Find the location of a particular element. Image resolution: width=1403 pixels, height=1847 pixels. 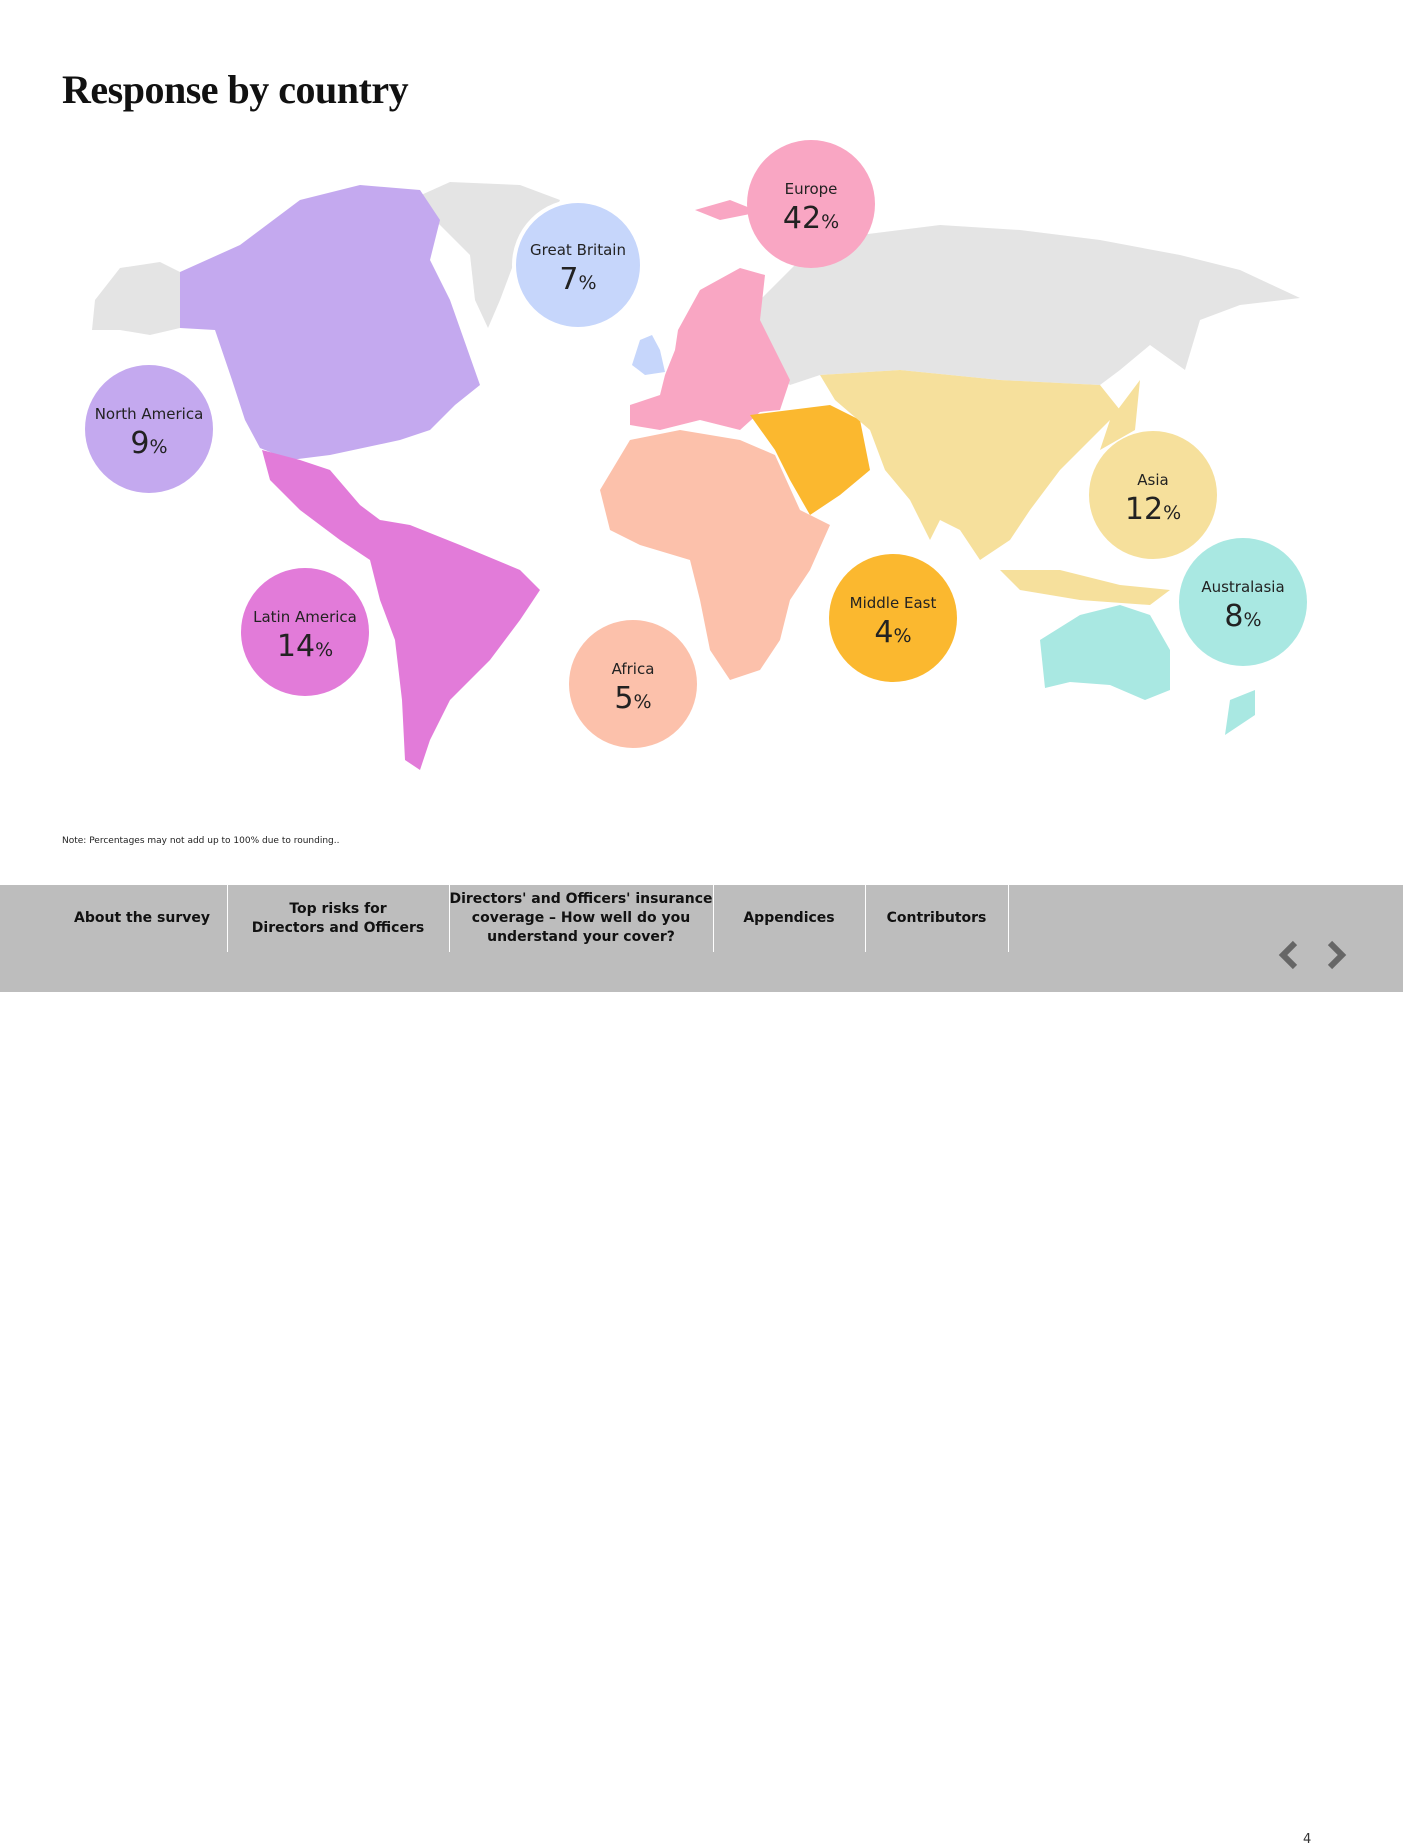

nav-label: understand your cover? is located at coordinates (581, 937).